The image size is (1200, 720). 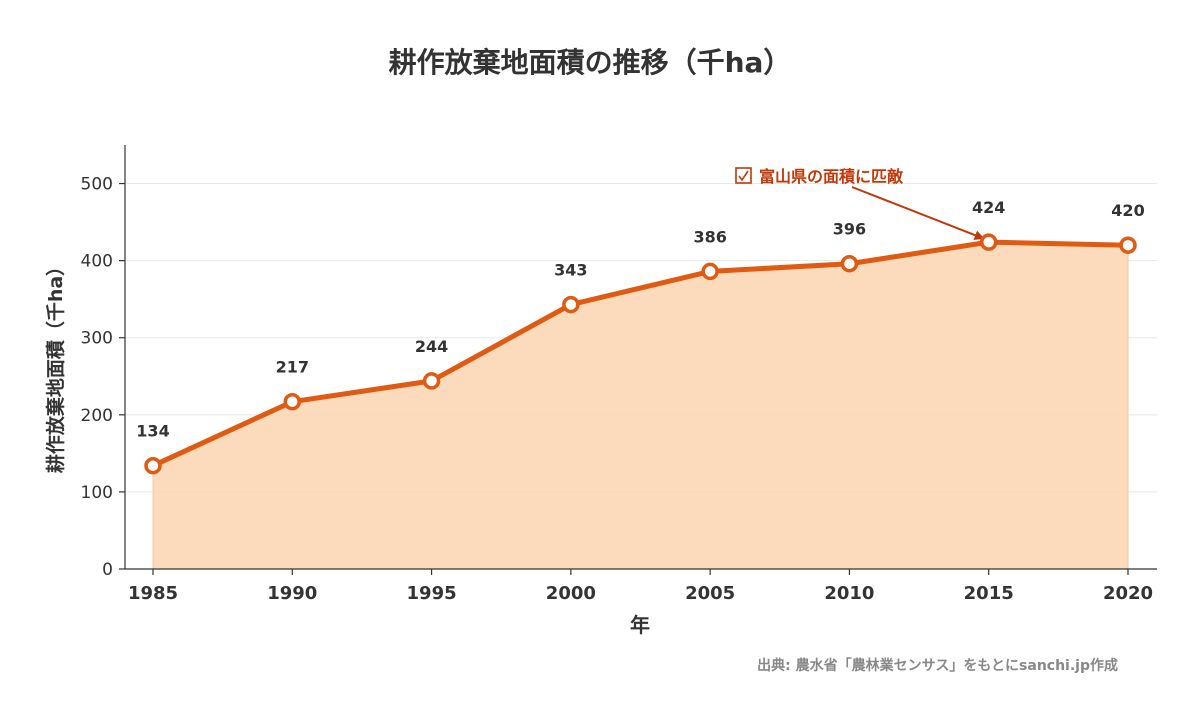 I want to click on x-tick-label: 1990, so click(x=292, y=593).